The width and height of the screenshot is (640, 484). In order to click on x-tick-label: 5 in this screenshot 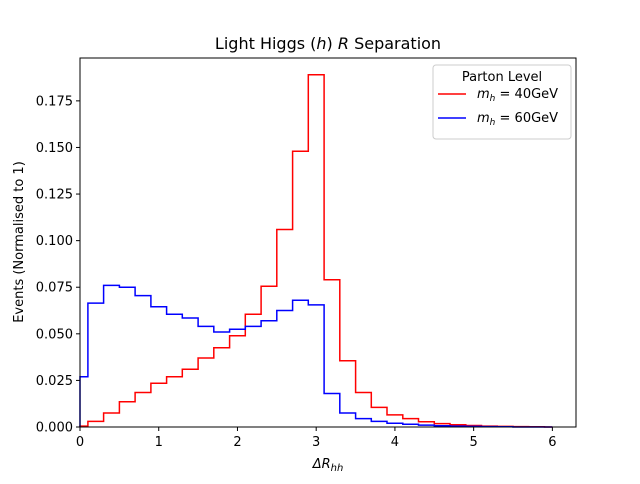, I will do `click(474, 442)`.